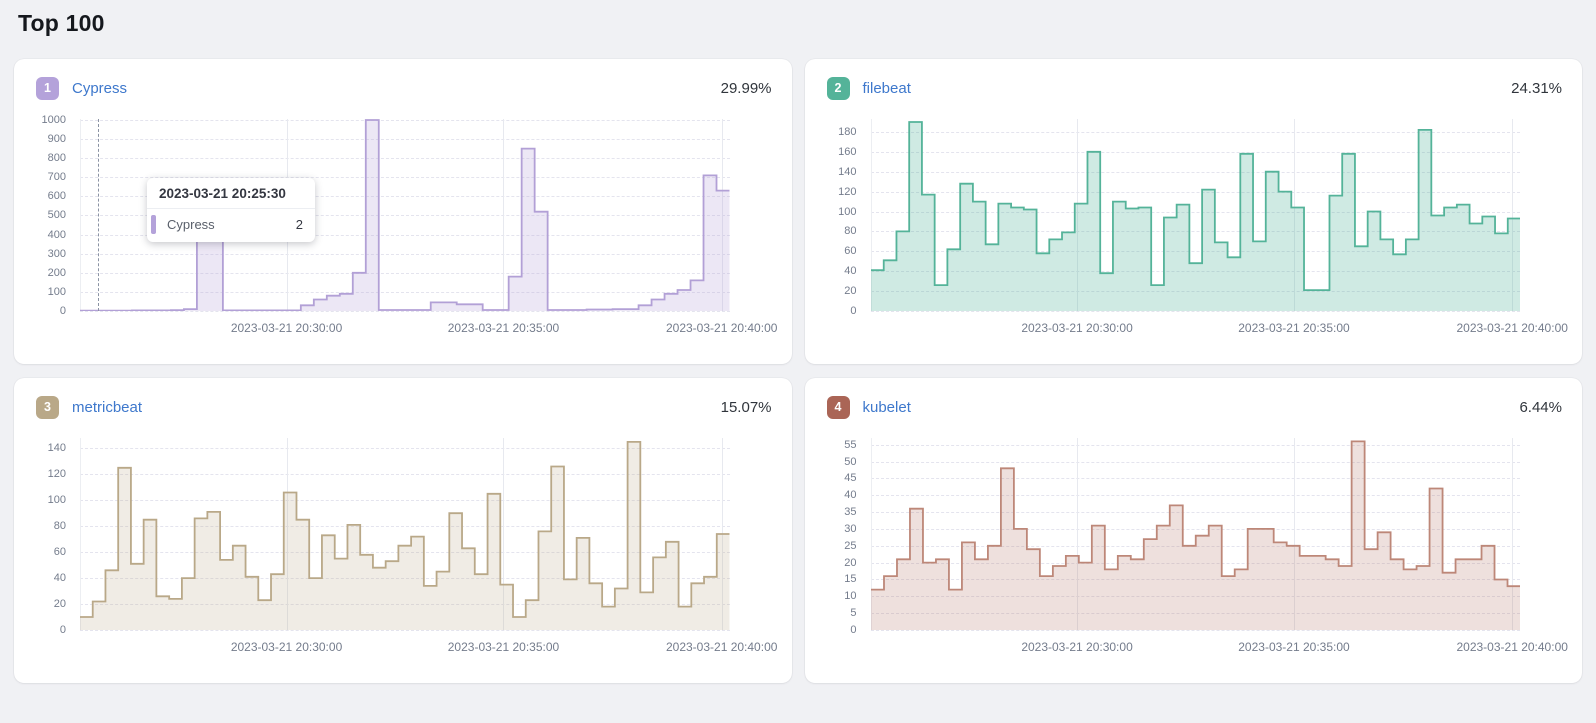  I want to click on y-tick-label: 500, so click(56, 215).